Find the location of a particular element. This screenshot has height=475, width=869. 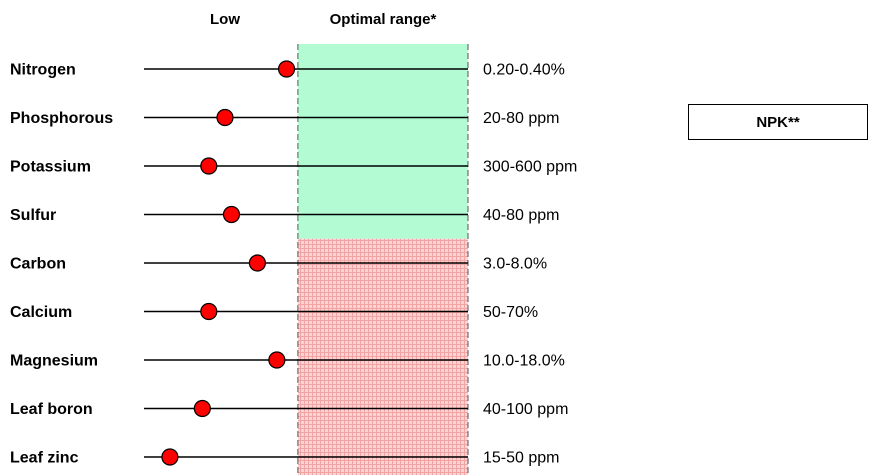

optimal-range-label: 50-70% is located at coordinates (510, 312).